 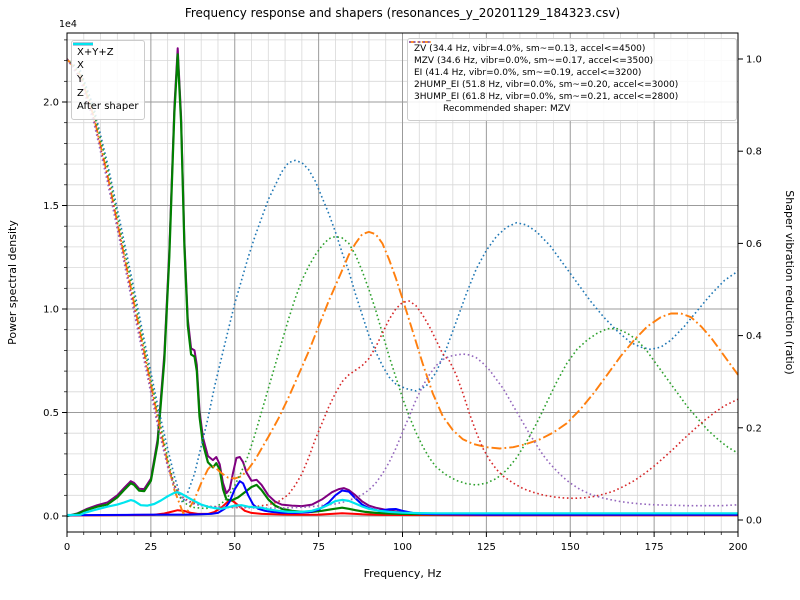 I want to click on legend-psd: X+Y+Z X Y Z After shaper, so click(x=108, y=80).